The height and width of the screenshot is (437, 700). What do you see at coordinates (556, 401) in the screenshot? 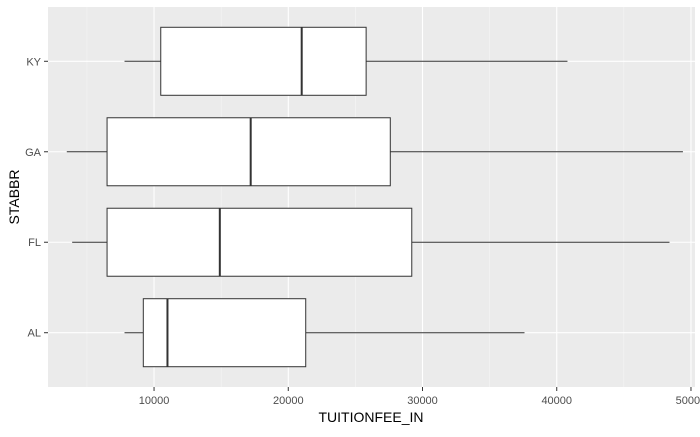
I see `x-tick-label: 40000` at bounding box center [556, 401].